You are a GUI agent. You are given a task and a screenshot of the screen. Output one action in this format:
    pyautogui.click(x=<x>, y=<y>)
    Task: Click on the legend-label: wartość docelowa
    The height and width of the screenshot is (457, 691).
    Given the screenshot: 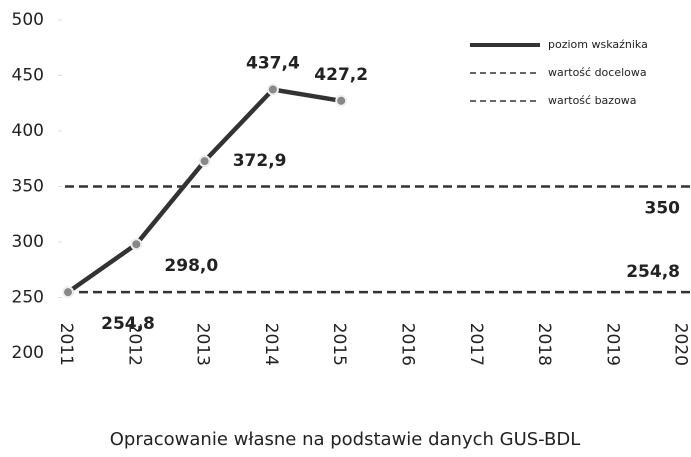 What is the action you would take?
    pyautogui.click(x=597, y=72)
    